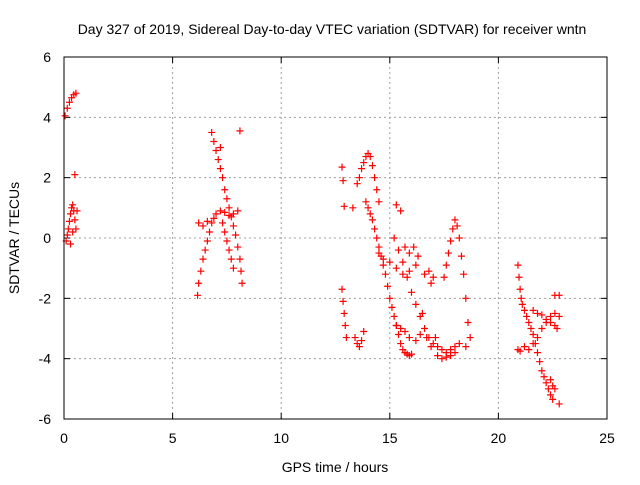 The width and height of the screenshot is (640, 485). Describe the element at coordinates (47, 238) in the screenshot. I see `y-tick-label: 0` at that location.